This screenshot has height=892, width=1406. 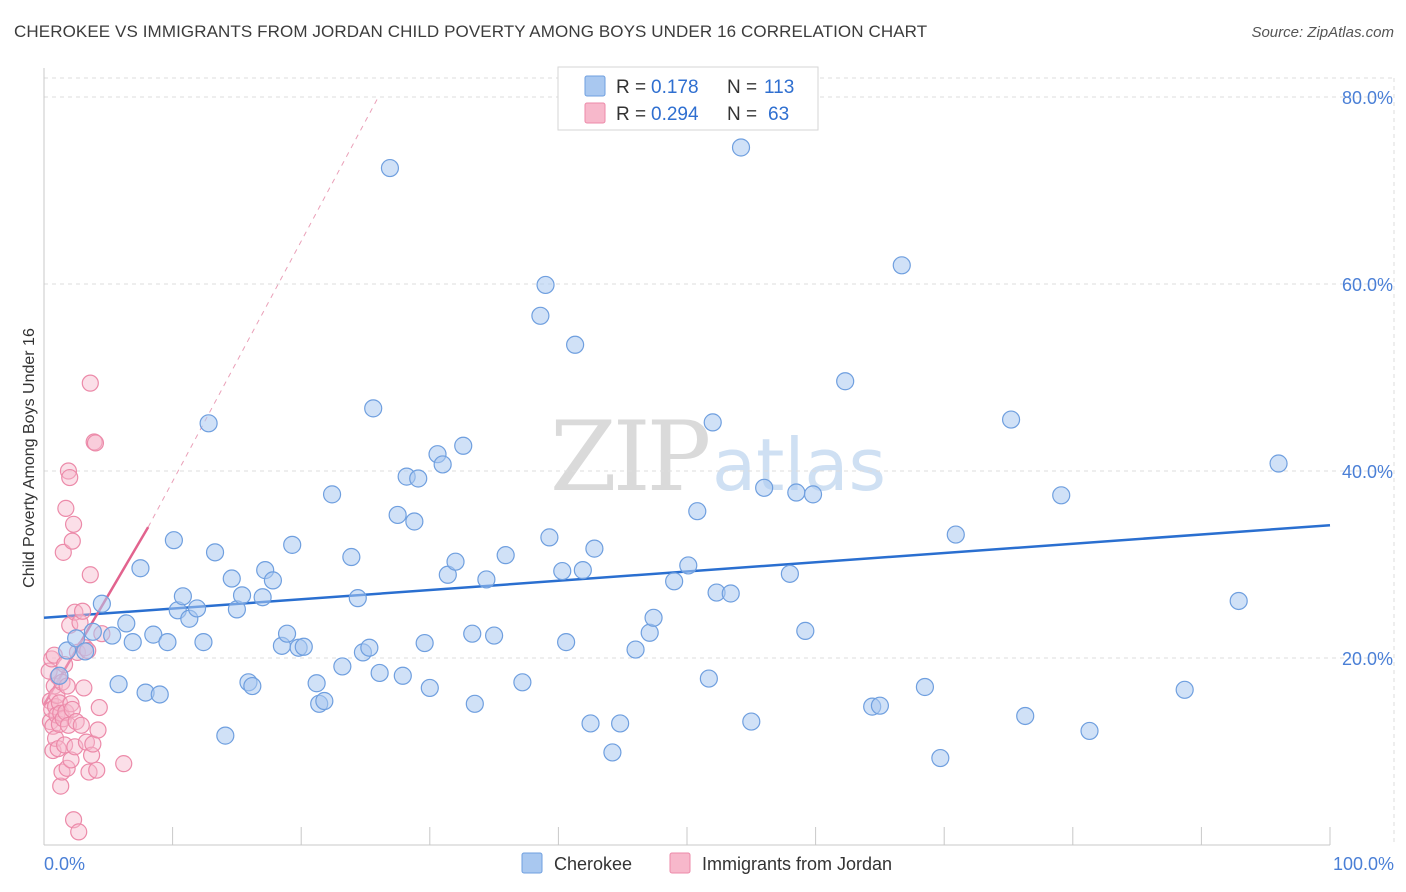 I want to click on y-tick-label-20: 20.0%, so click(x=1367, y=659).